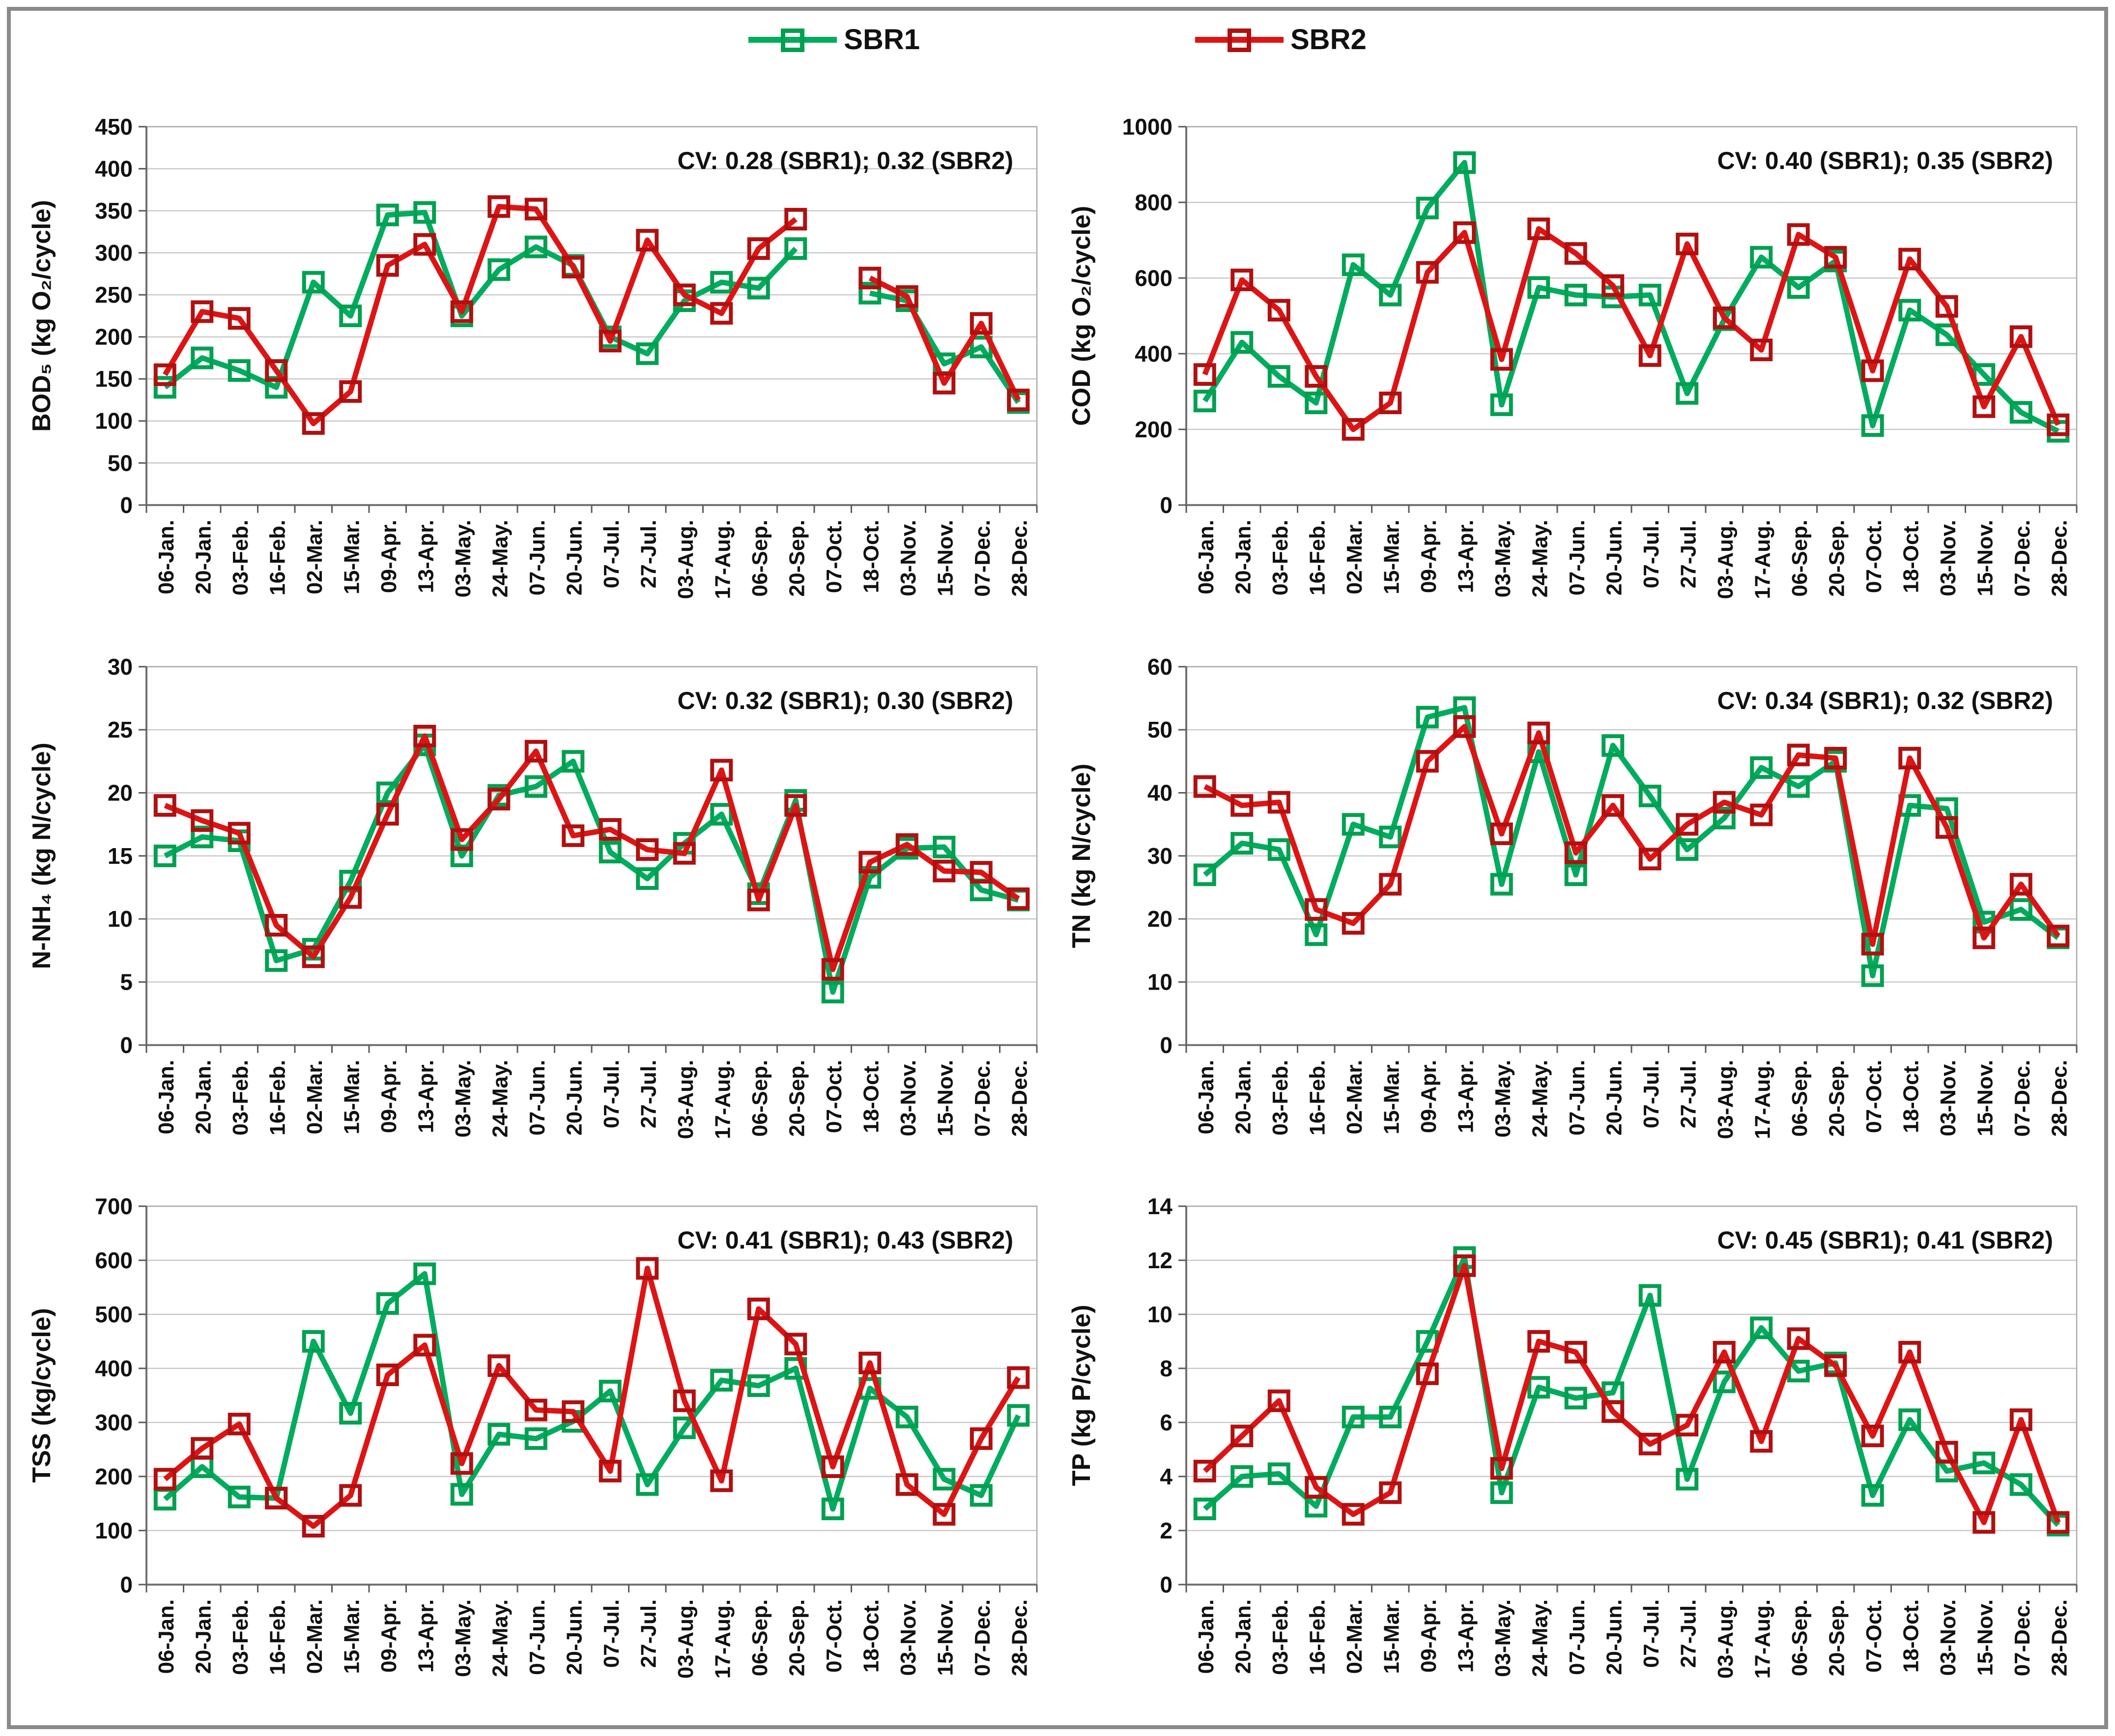 This screenshot has width=2115, height=1736. Describe the element at coordinates (723, 559) in the screenshot. I see `svg-text: 17-Aug.` at that location.